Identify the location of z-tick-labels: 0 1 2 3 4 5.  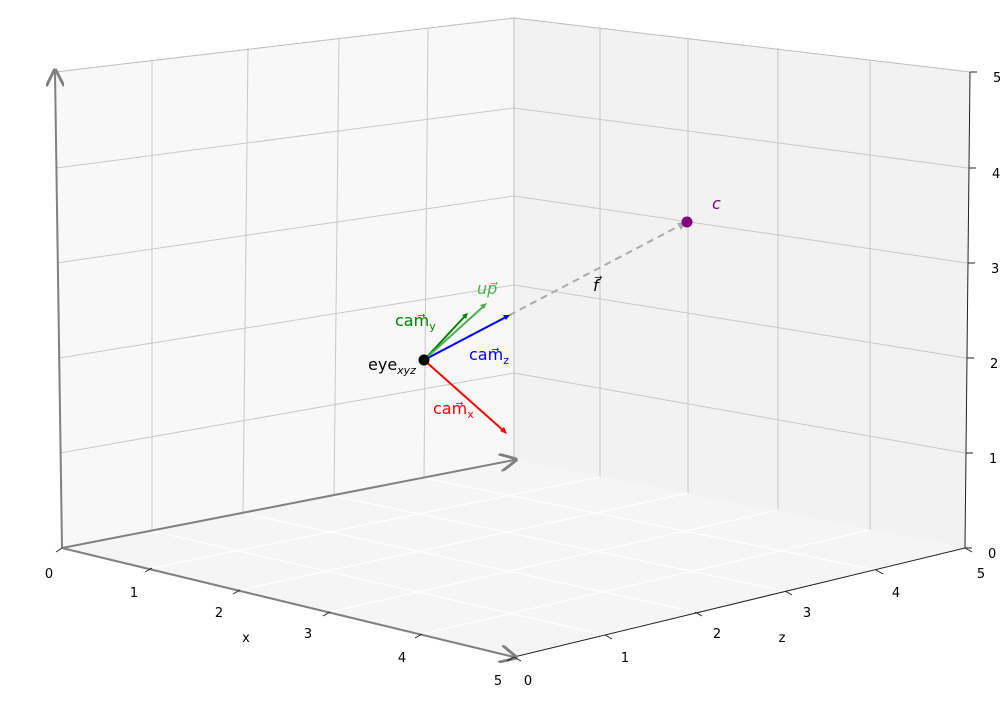
(754, 628).